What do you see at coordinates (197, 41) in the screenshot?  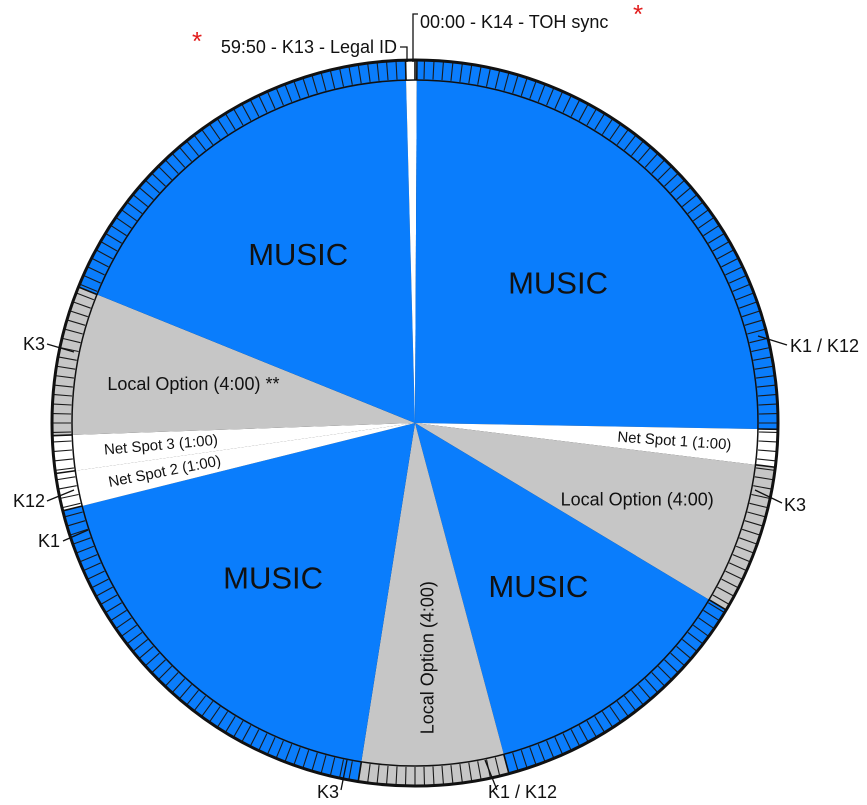 I see `legal-id-asterisk: *` at bounding box center [197, 41].